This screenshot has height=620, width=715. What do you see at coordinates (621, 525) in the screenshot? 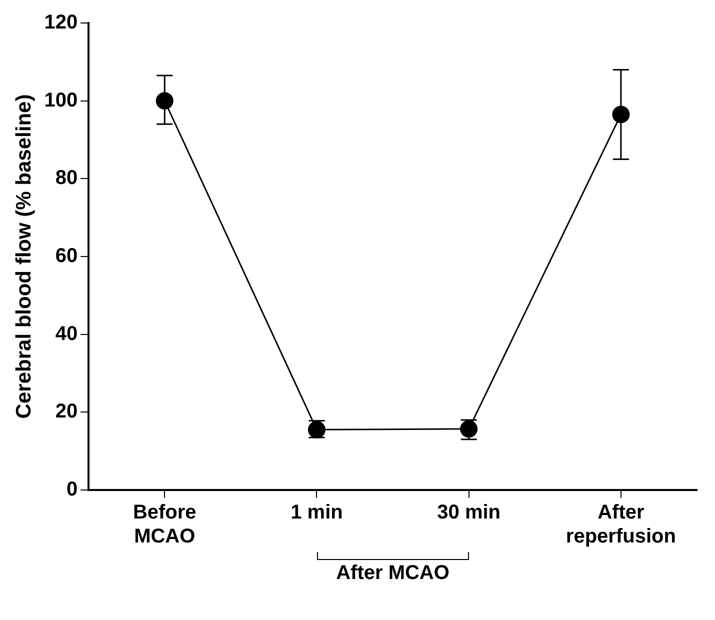
I see `x-tick-label: After reperfusion` at bounding box center [621, 525].